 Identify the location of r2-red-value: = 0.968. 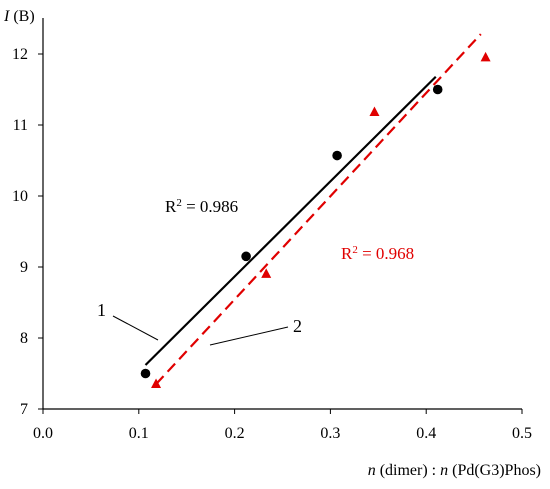
(386, 253).